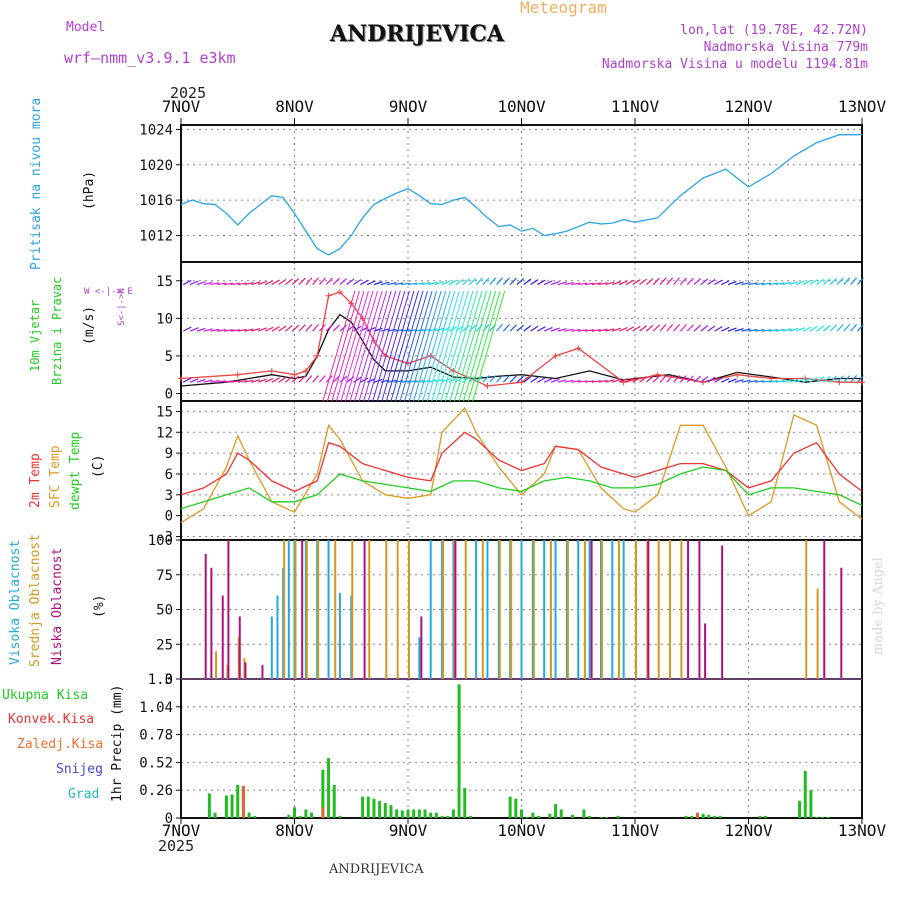  Describe the element at coordinates (563, 8) in the screenshot. I see `product-title: Meteogram` at that location.